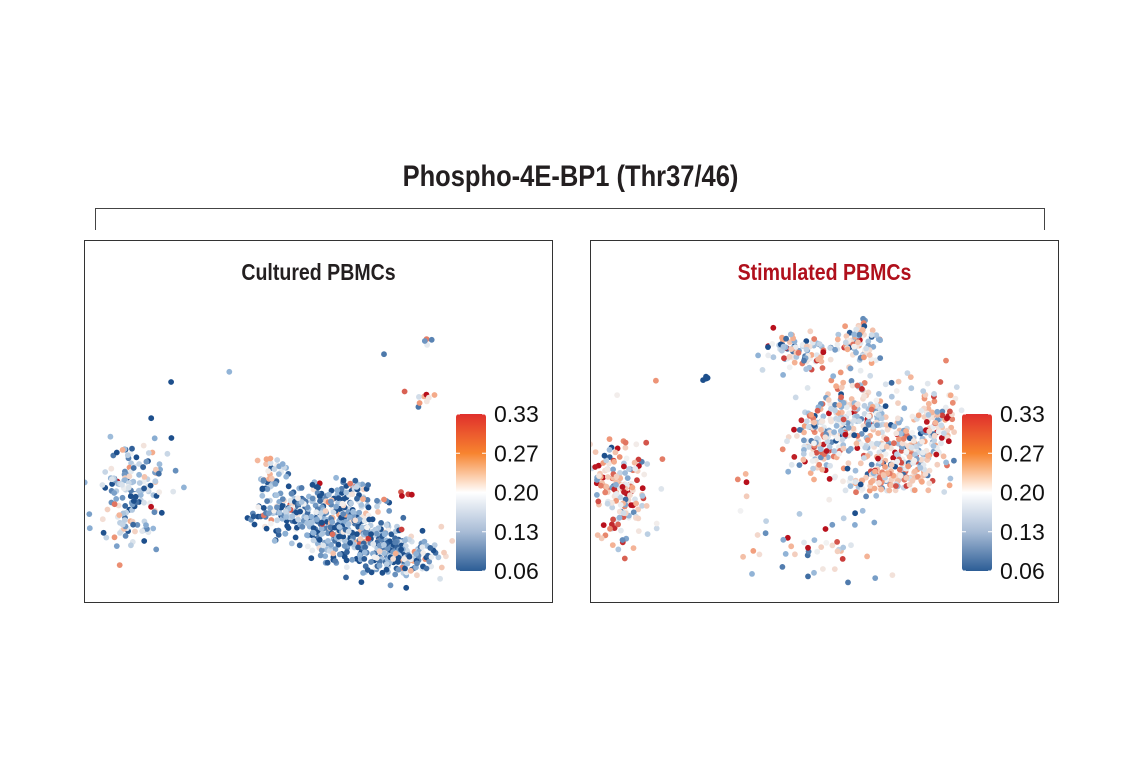  Describe the element at coordinates (570, 219) in the screenshot. I see `group-bracket` at that location.